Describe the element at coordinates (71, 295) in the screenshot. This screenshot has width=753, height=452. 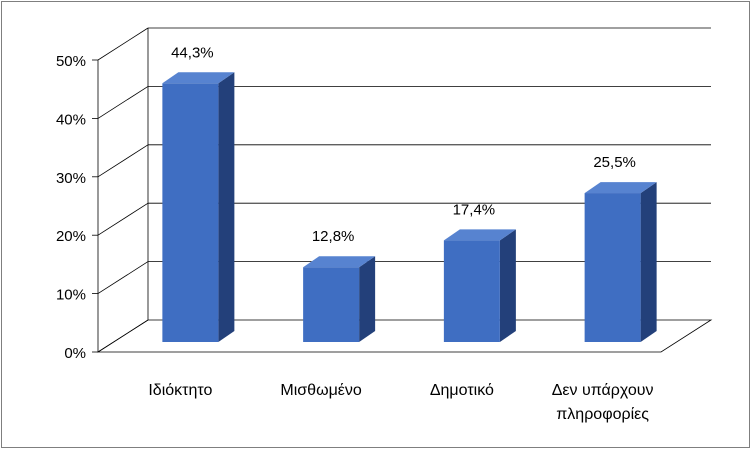
I see `y-tick-label: 10%` at that location.